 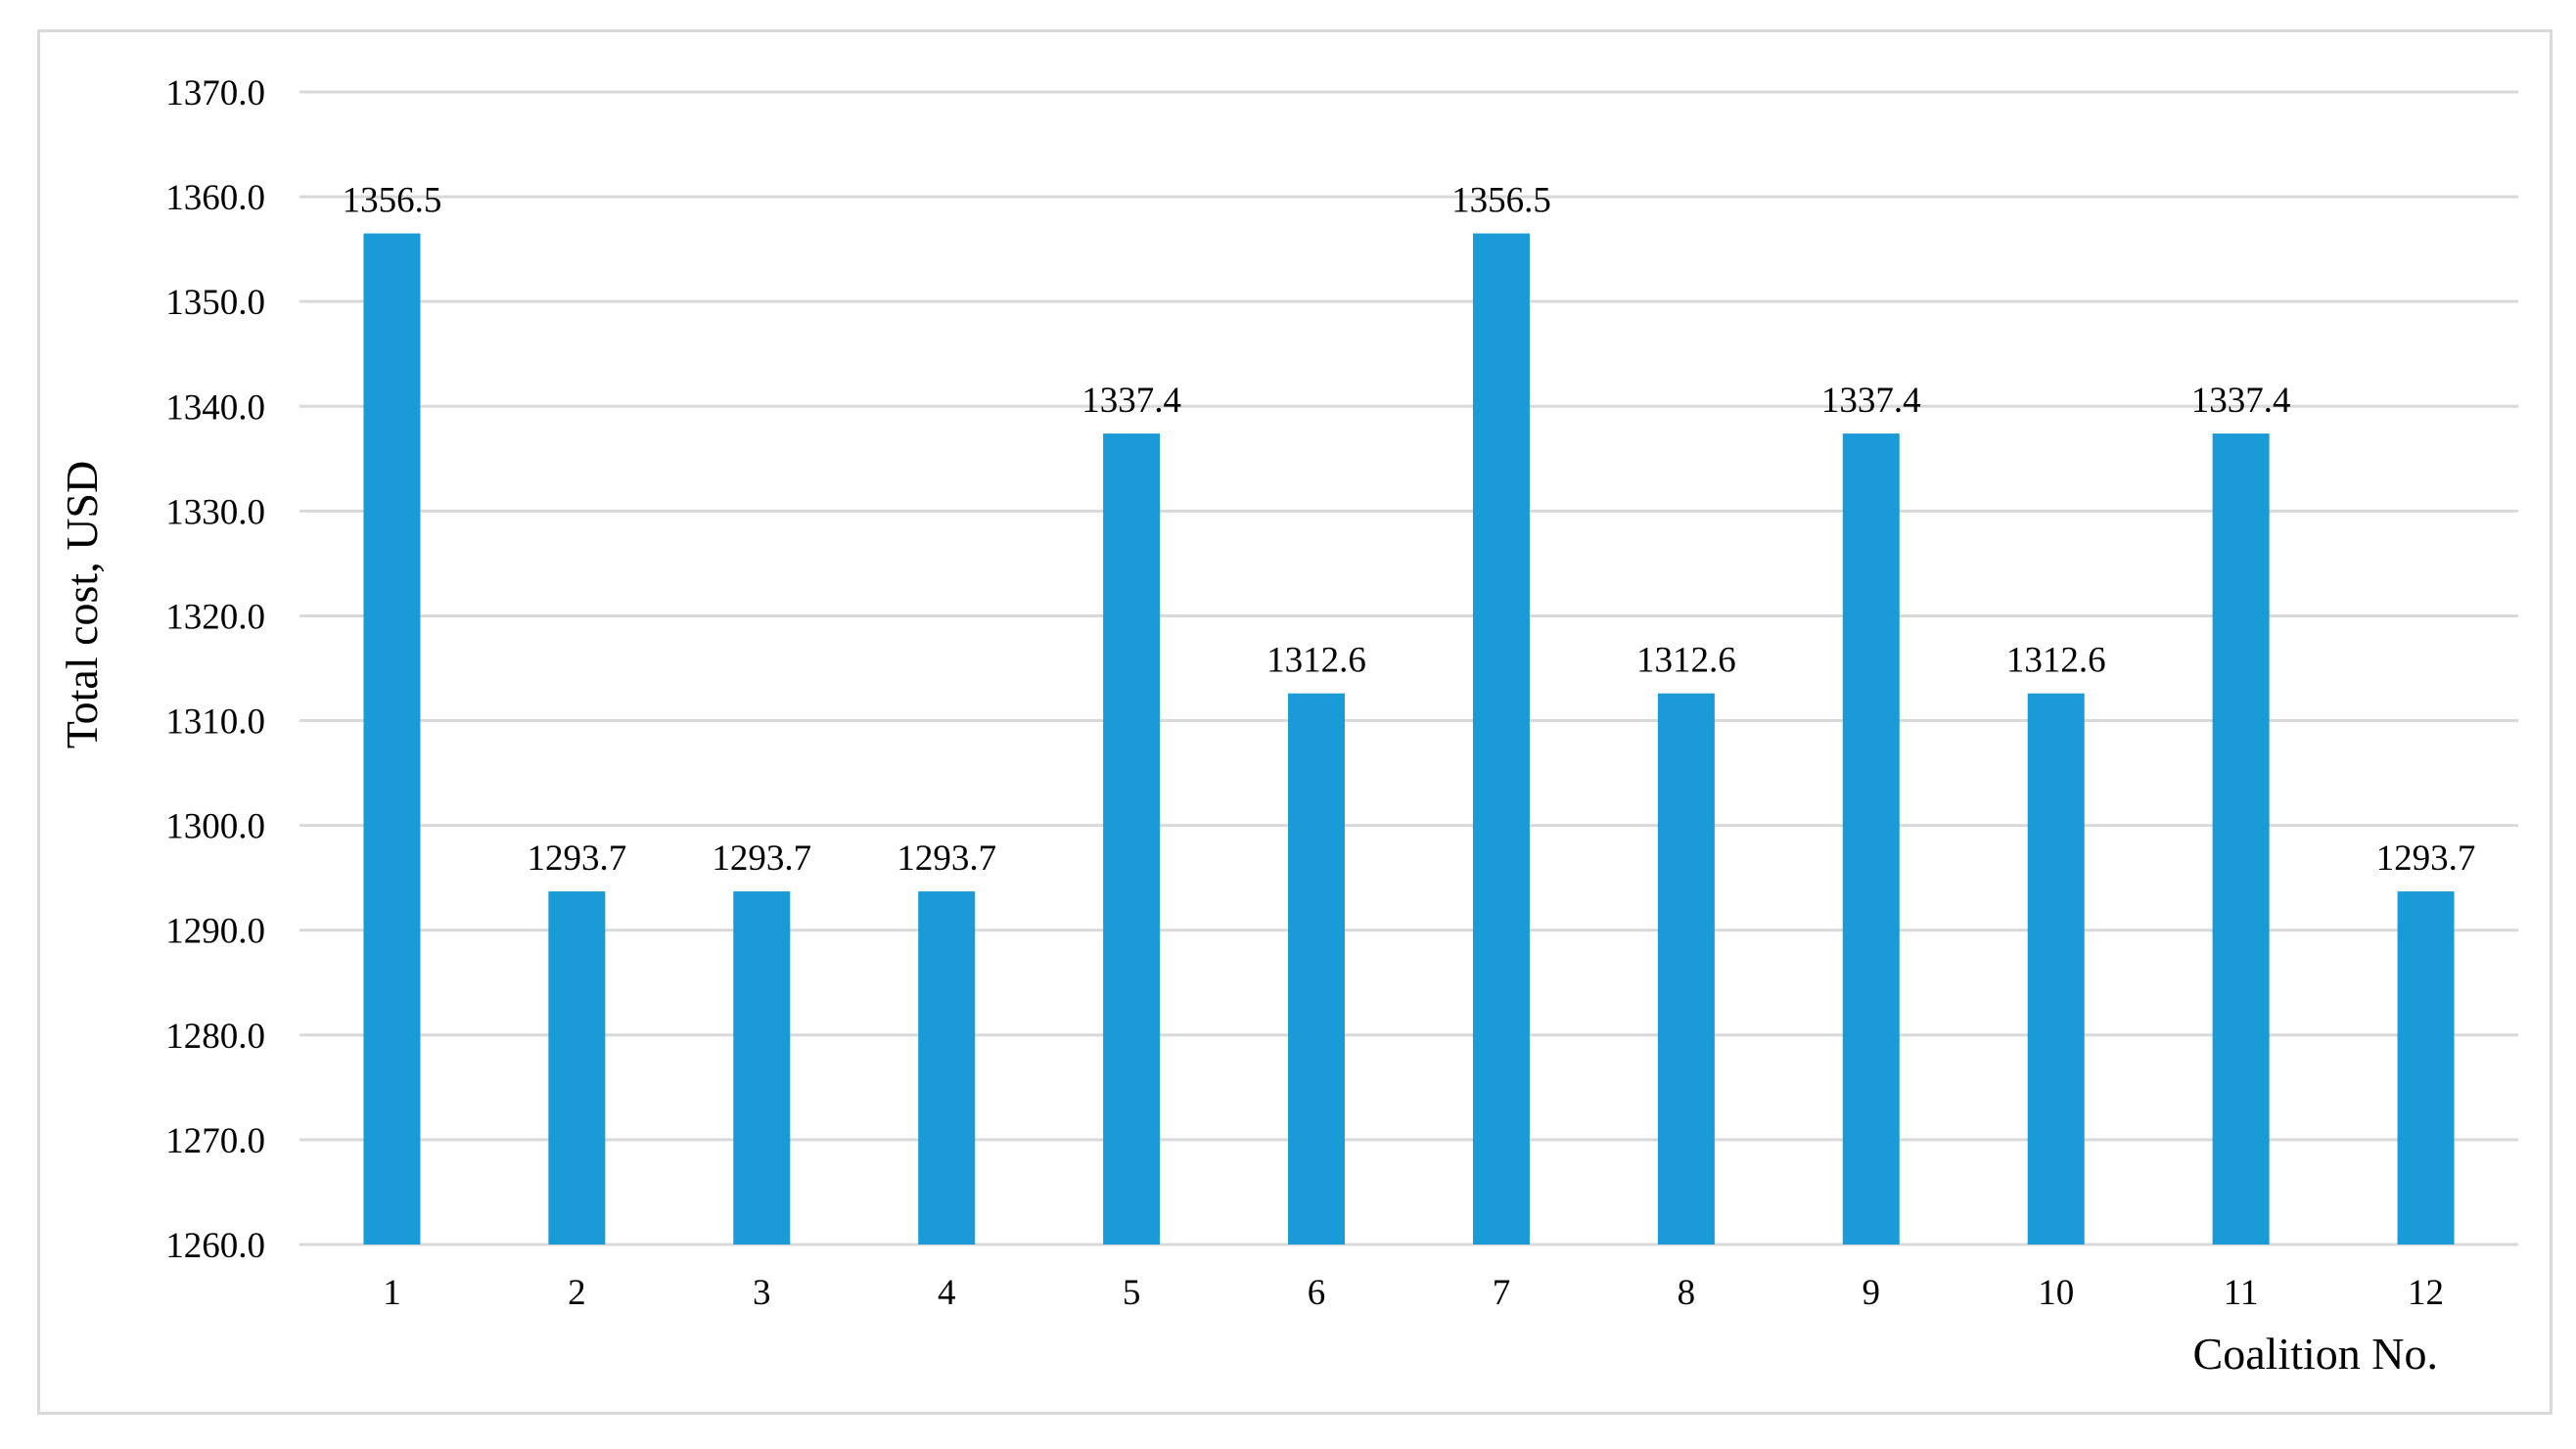 What do you see at coordinates (2056, 1293) in the screenshot?
I see `x-tick-label: 10` at bounding box center [2056, 1293].